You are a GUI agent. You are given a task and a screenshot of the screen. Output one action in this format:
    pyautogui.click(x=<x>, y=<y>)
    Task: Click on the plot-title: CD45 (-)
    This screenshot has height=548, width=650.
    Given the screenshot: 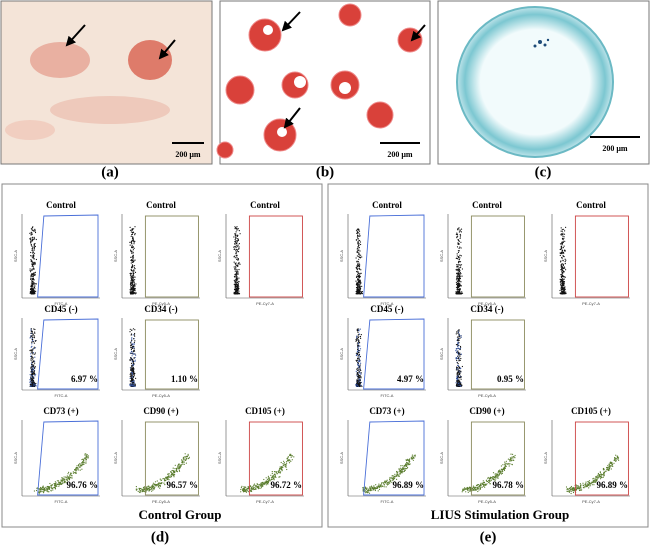 What is the action you would take?
    pyautogui.click(x=60, y=309)
    